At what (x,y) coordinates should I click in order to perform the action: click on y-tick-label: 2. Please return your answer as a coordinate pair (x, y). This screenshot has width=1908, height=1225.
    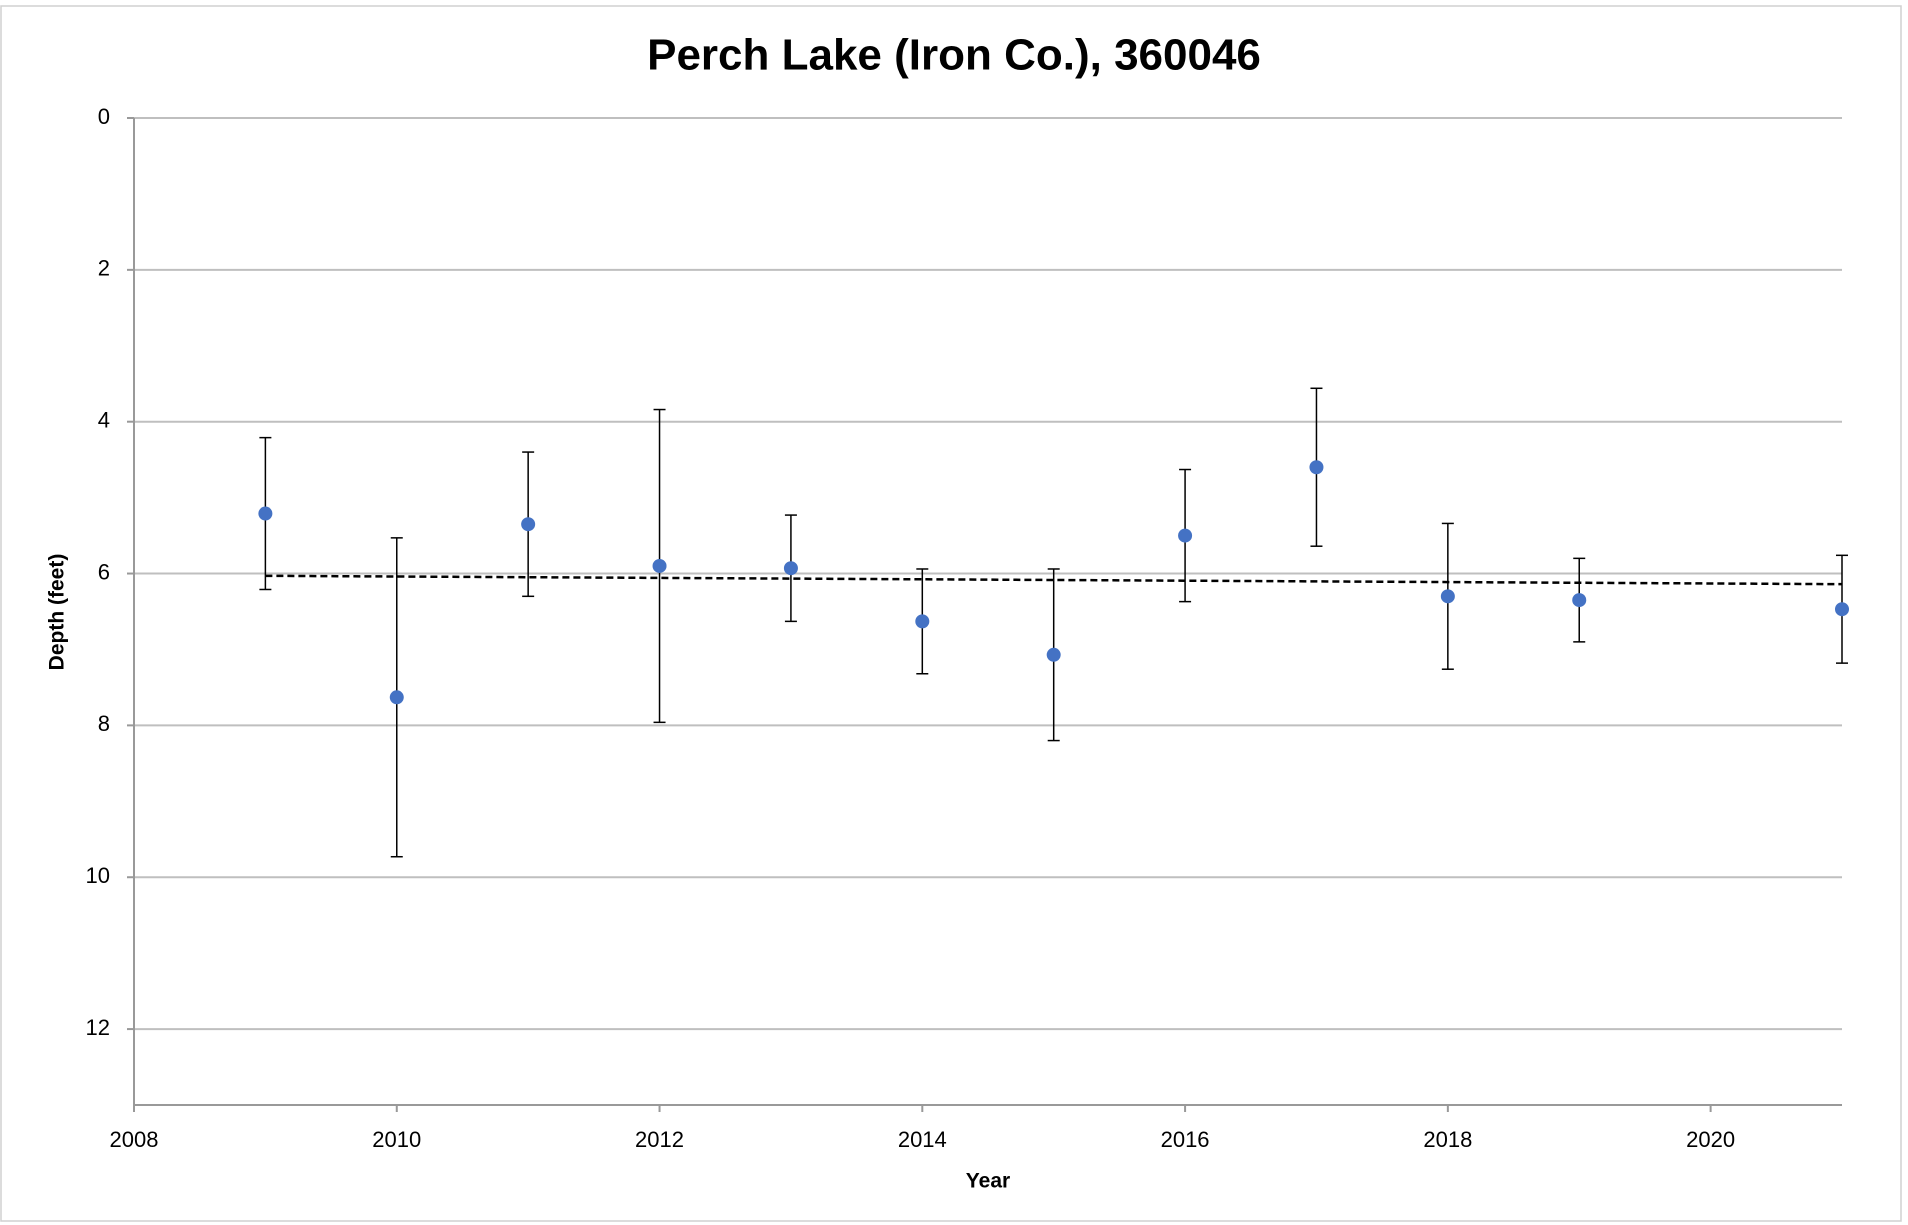
    Looking at the image, I should click on (104, 268).